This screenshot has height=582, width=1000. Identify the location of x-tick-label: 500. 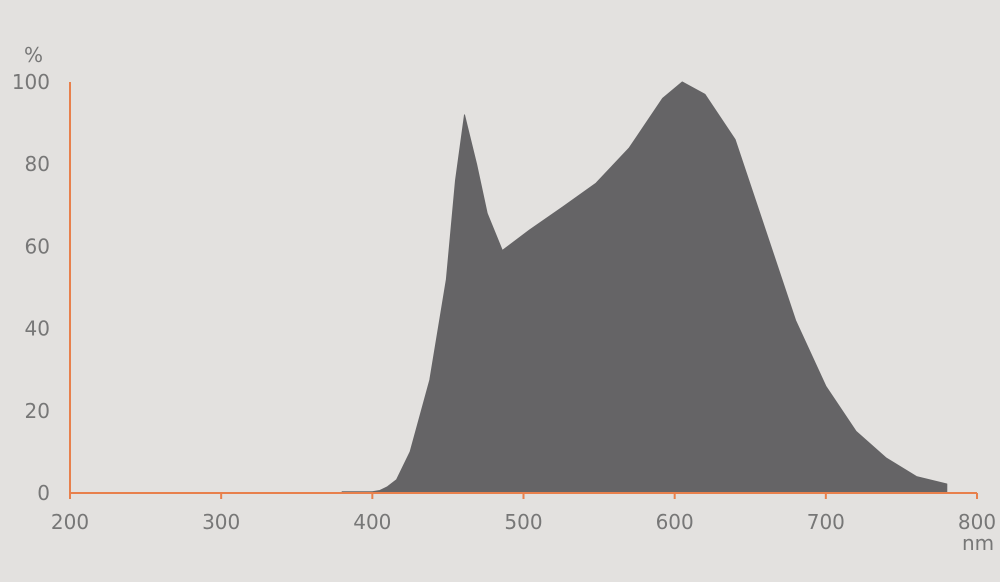
(523, 522).